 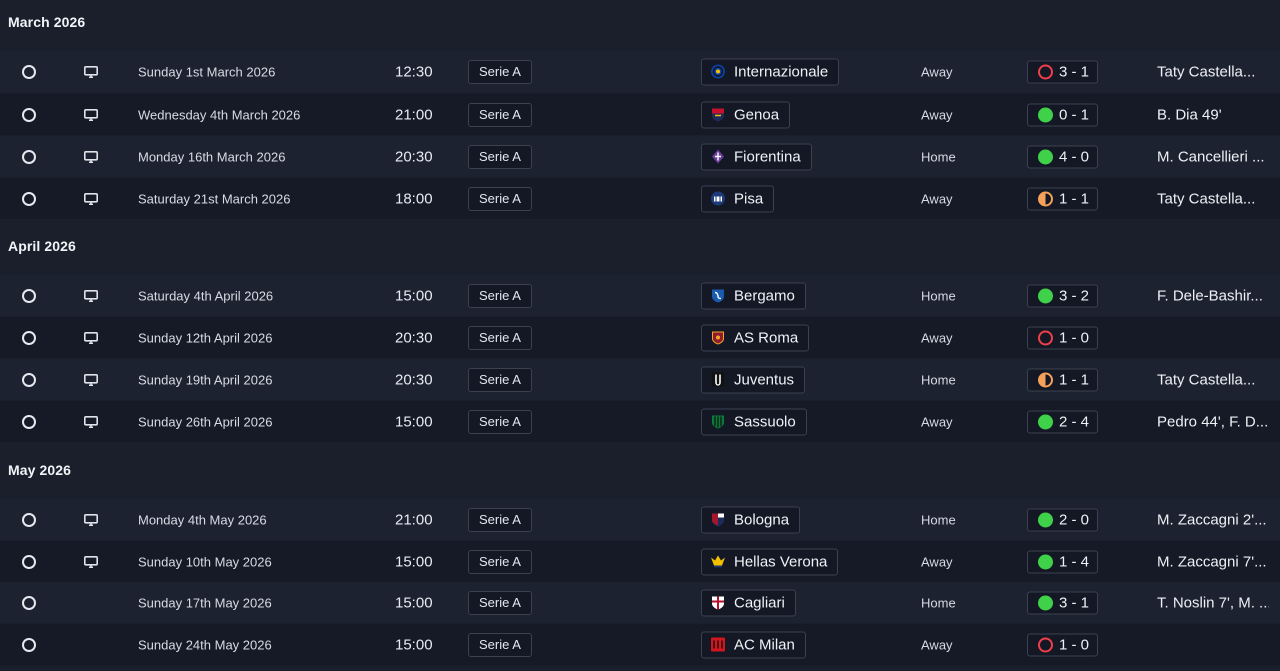 I want to click on opponent-chip: Bologna, so click(x=751, y=519).